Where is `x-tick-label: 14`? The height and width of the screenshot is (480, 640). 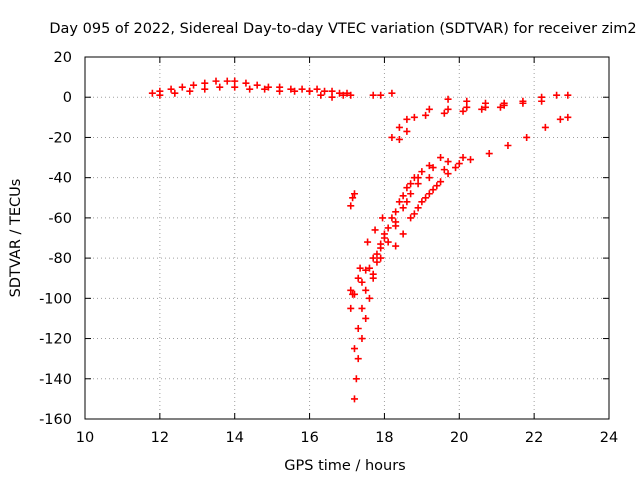 x-tick-label: 14 is located at coordinates (234, 438).